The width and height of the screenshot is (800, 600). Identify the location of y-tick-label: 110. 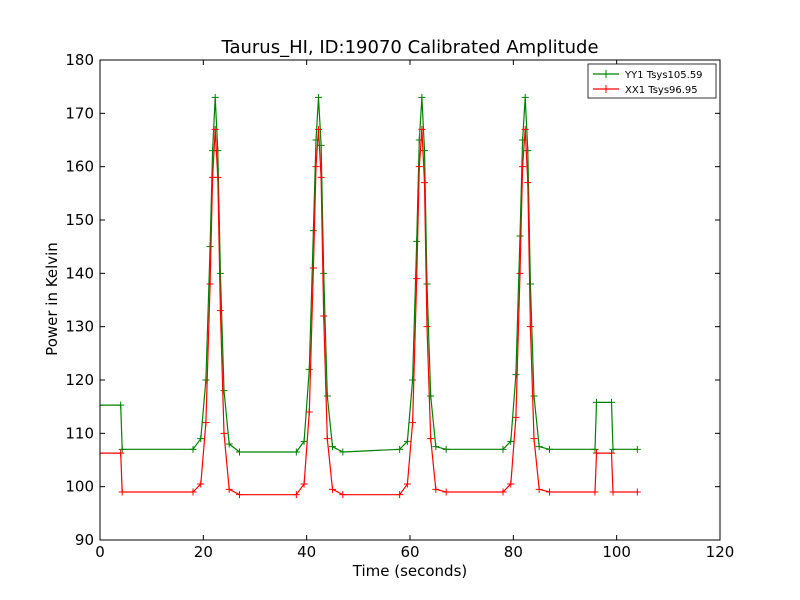
(79, 433).